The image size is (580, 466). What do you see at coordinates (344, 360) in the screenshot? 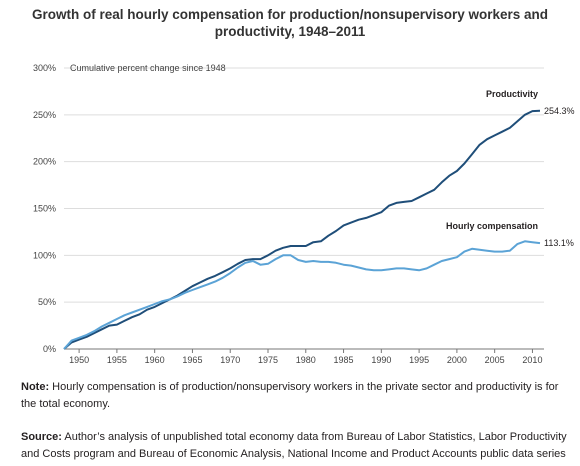
I see `x-tick-label: 1985` at bounding box center [344, 360].